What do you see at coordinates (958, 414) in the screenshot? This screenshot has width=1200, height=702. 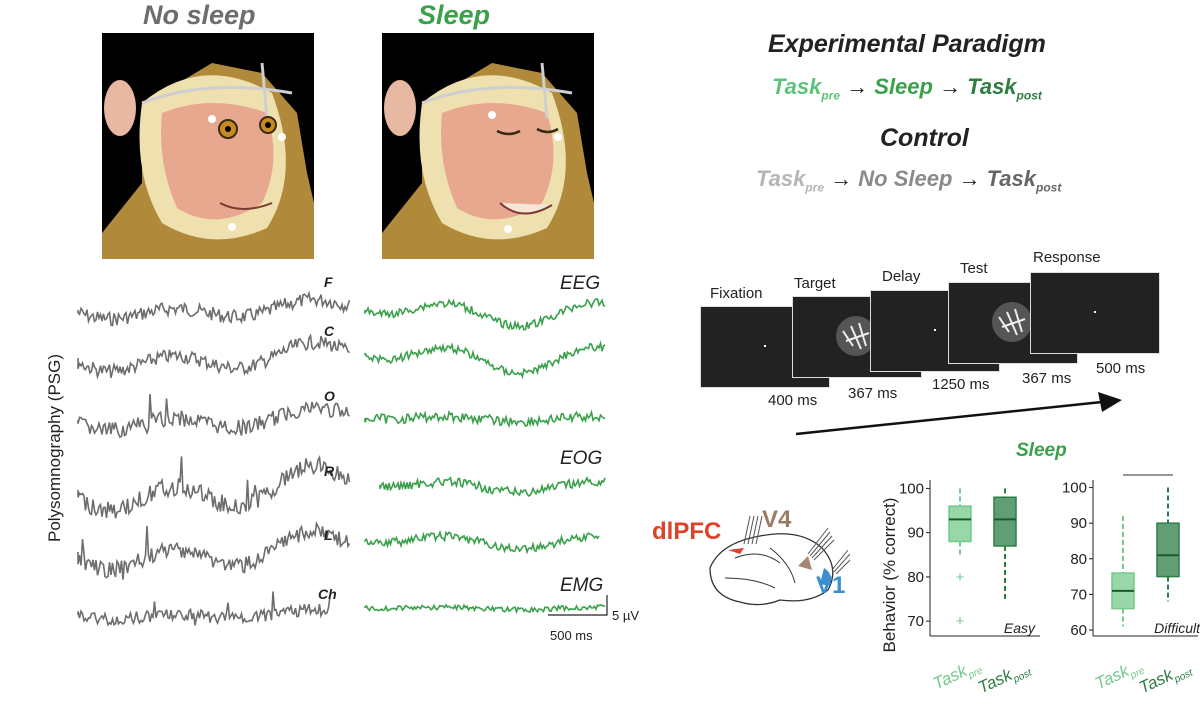 I see `time-arrow` at bounding box center [958, 414].